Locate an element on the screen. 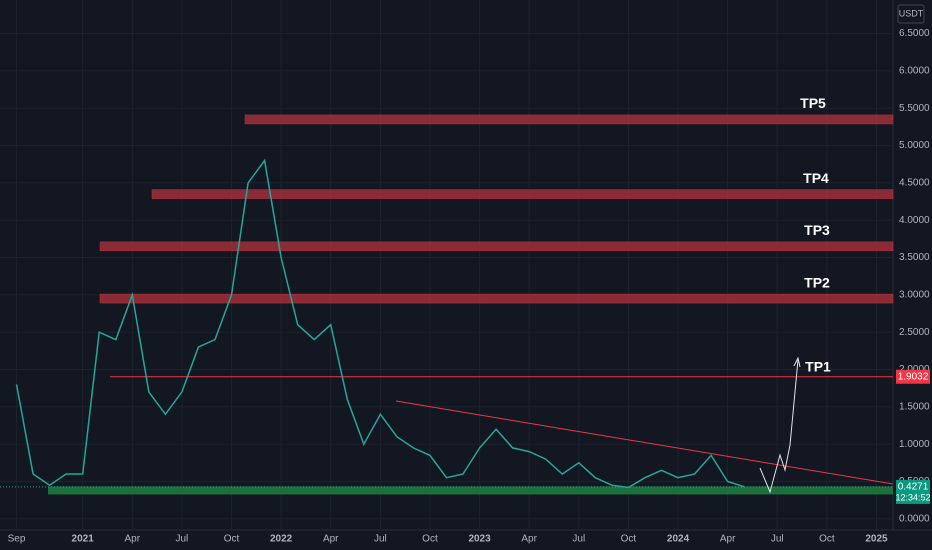 This screenshot has width=932, height=550. y-tick-label: 4.5000 is located at coordinates (914, 183).